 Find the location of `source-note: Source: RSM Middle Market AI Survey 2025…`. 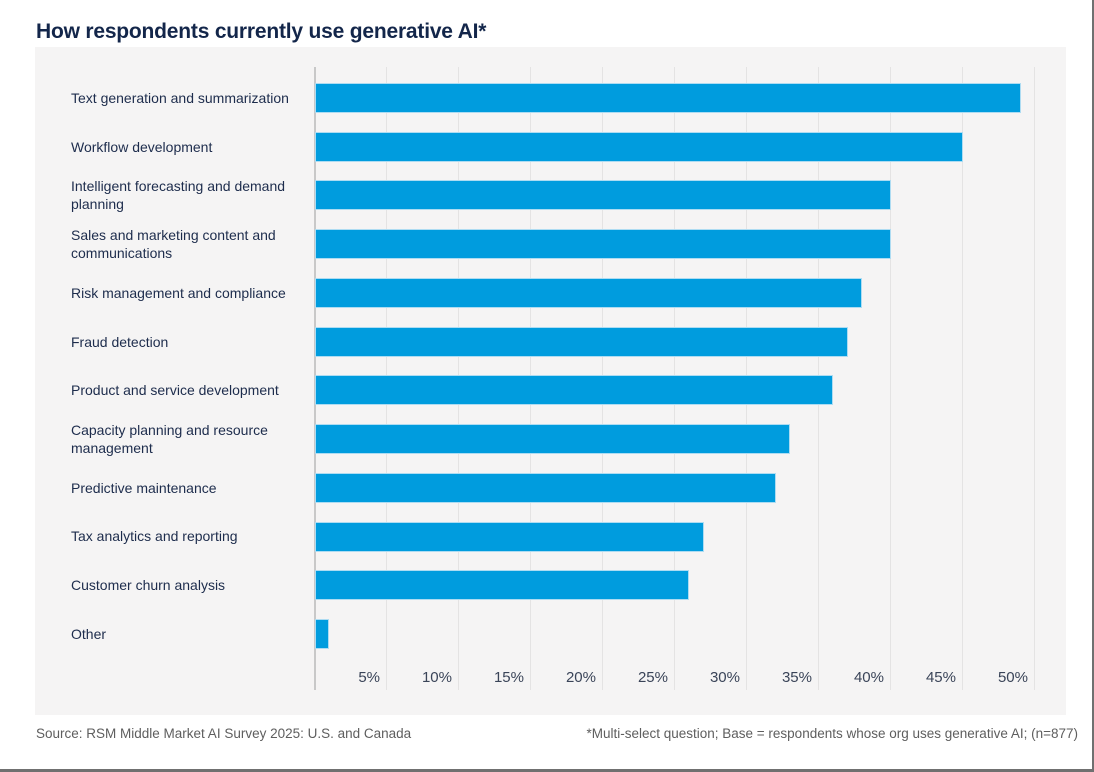

source-note: Source: RSM Middle Market AI Survey 2025… is located at coordinates (224, 733).